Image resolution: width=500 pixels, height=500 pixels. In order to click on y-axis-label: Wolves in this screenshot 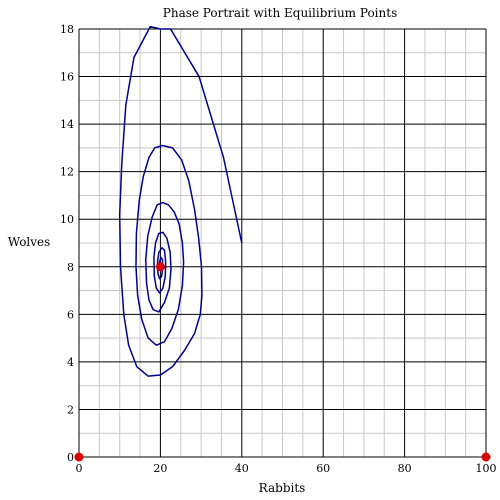, I will do `click(29, 242)`.